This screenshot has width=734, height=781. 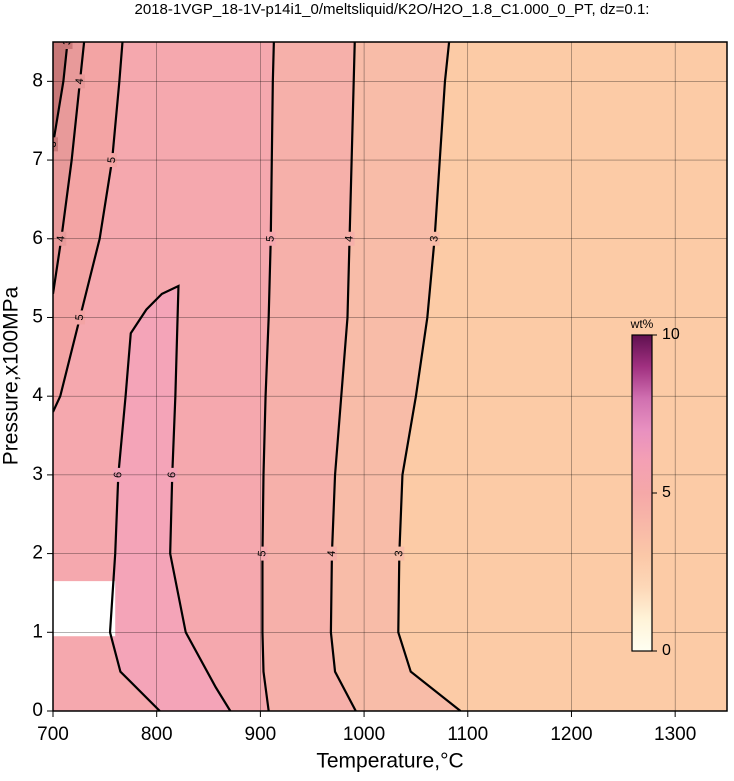 What do you see at coordinates (642, 493) in the screenshot?
I see `colorbar` at bounding box center [642, 493].